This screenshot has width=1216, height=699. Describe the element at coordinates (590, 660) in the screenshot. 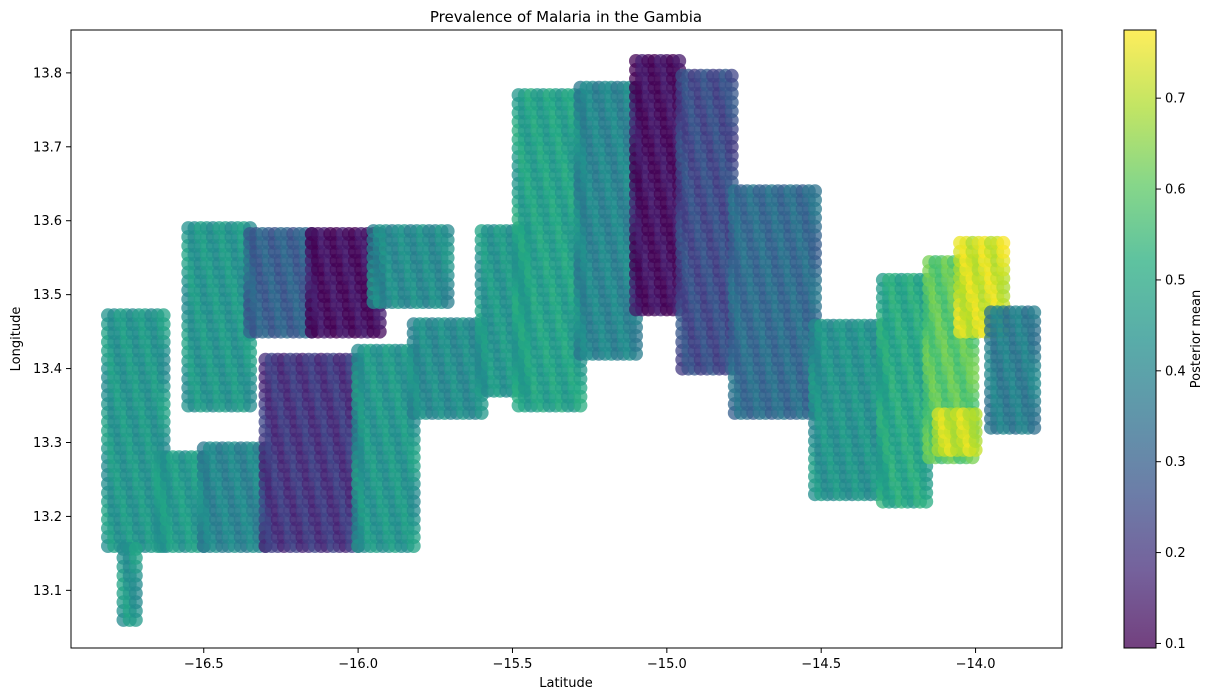

I see `x-axis: −16.5 −16.0 −15.5 −15.0 −14.5 −14.0` at that location.